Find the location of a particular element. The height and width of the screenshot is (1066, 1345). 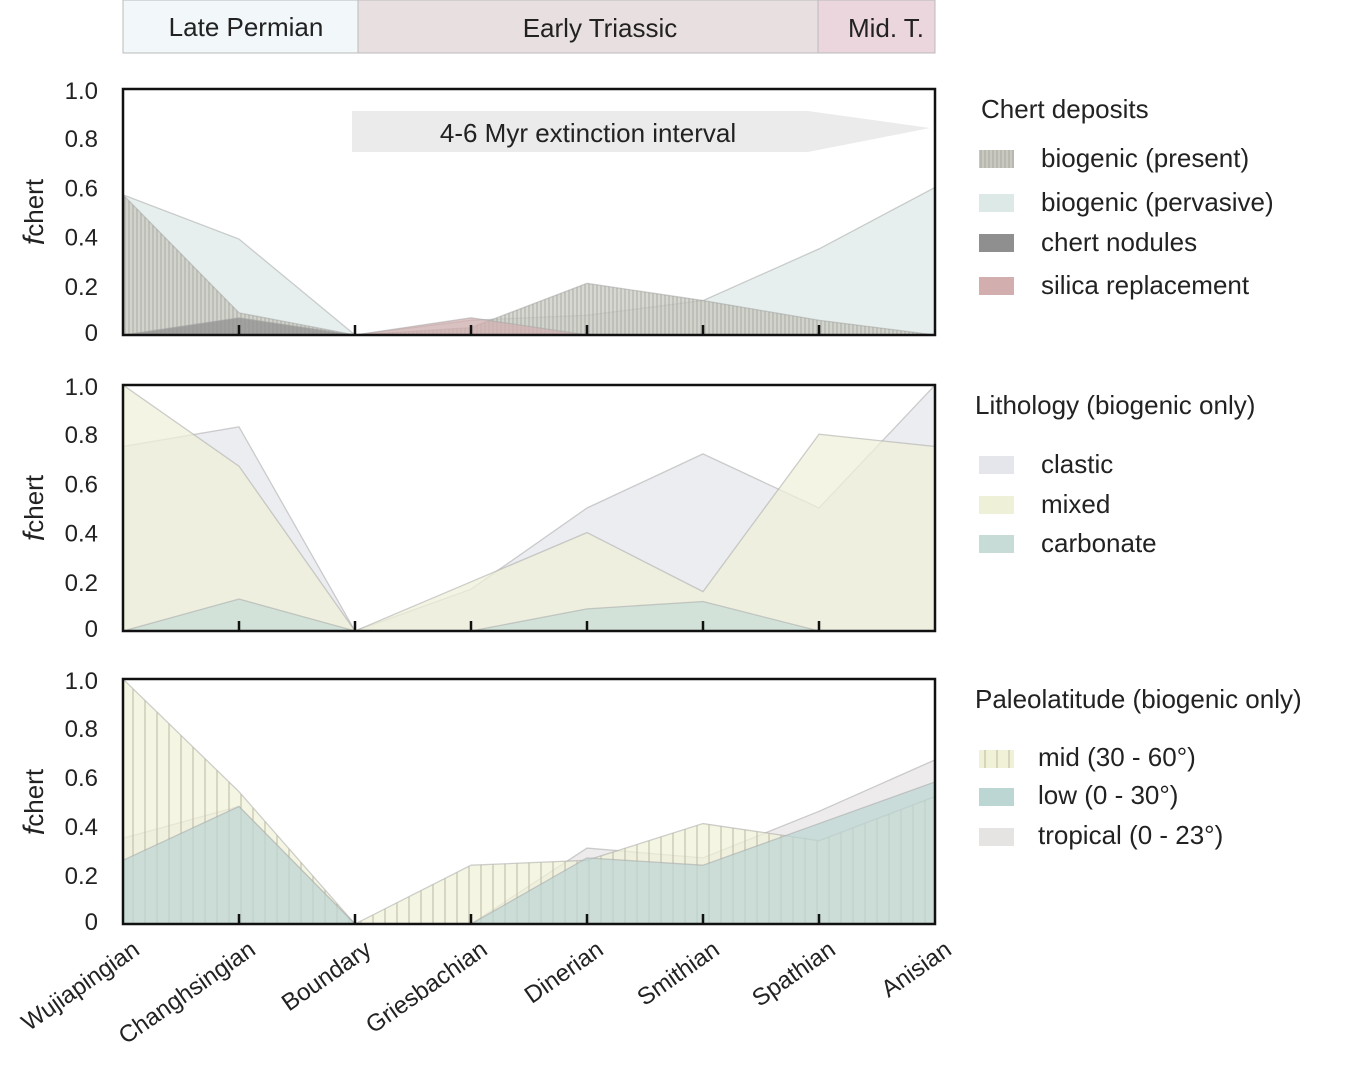

y-tick-label-top-0-4: 0.4 is located at coordinates (81, 238).